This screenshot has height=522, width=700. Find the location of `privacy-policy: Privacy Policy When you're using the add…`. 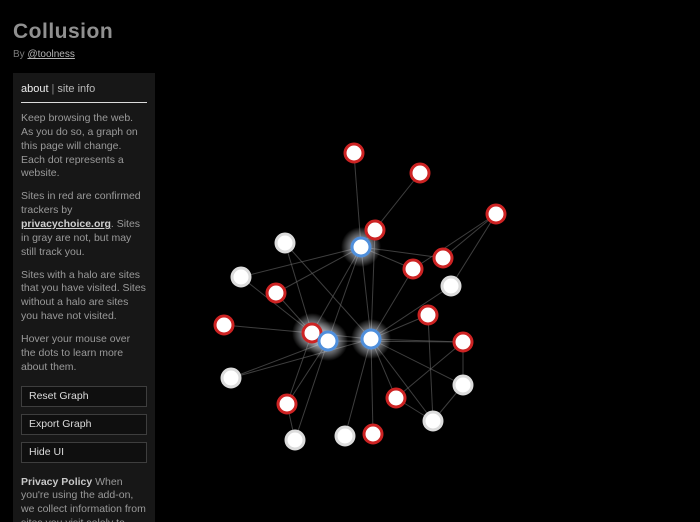

privacy-policy: Privacy Policy When you're using the add… is located at coordinates (84, 499).